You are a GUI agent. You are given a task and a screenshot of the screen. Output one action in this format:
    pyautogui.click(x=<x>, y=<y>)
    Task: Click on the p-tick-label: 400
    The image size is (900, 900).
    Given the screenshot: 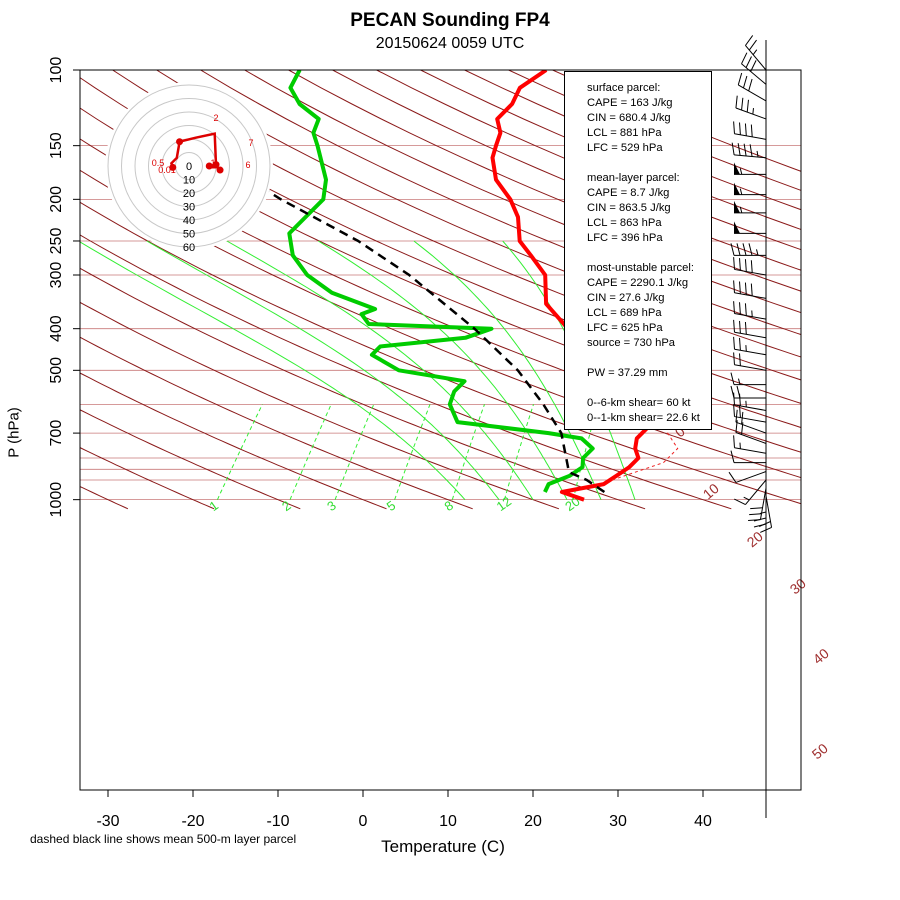 What is the action you would take?
    pyautogui.click(x=56, y=328)
    